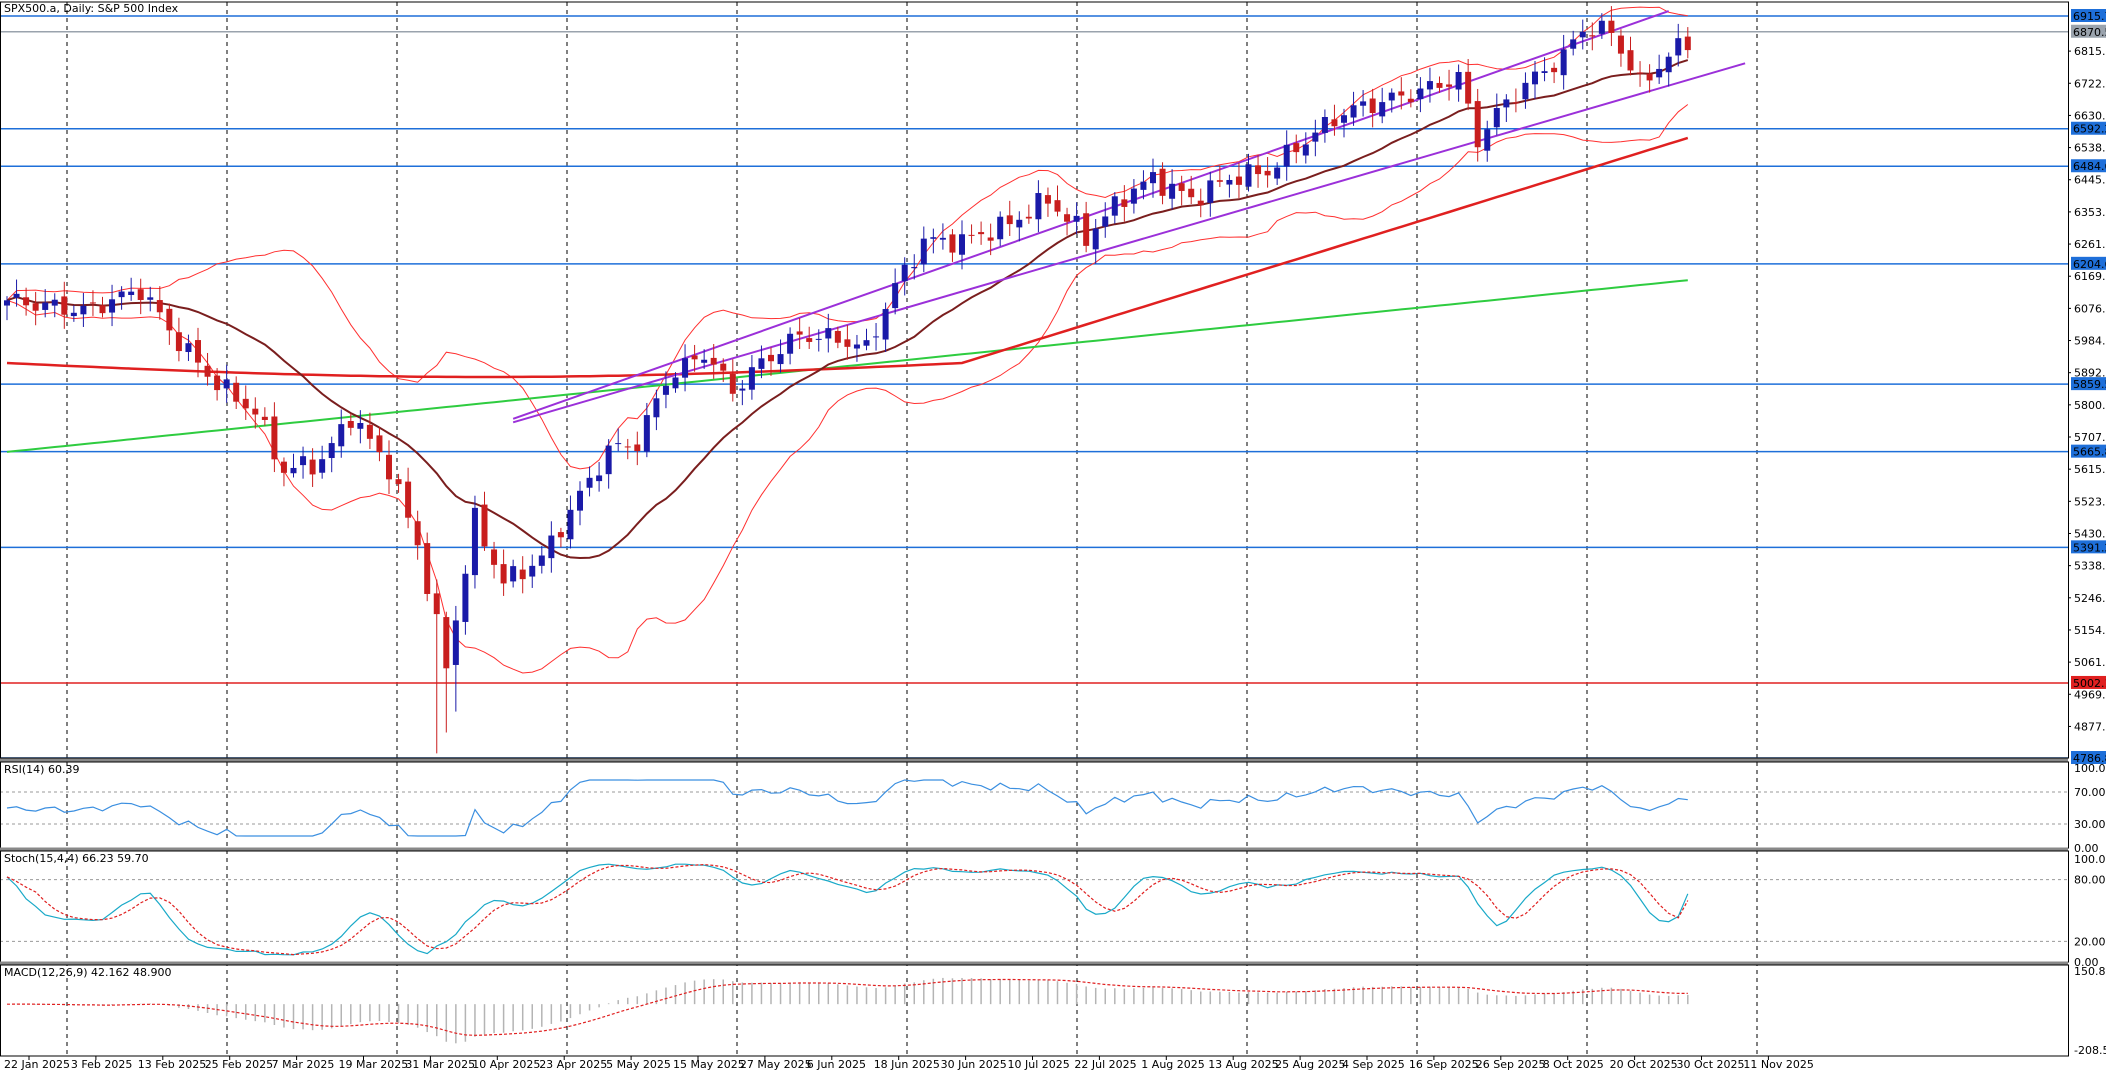 This screenshot has height=1073, width=2106. I want to click on stoch-tick-label: 100.00, so click(2090, 859).